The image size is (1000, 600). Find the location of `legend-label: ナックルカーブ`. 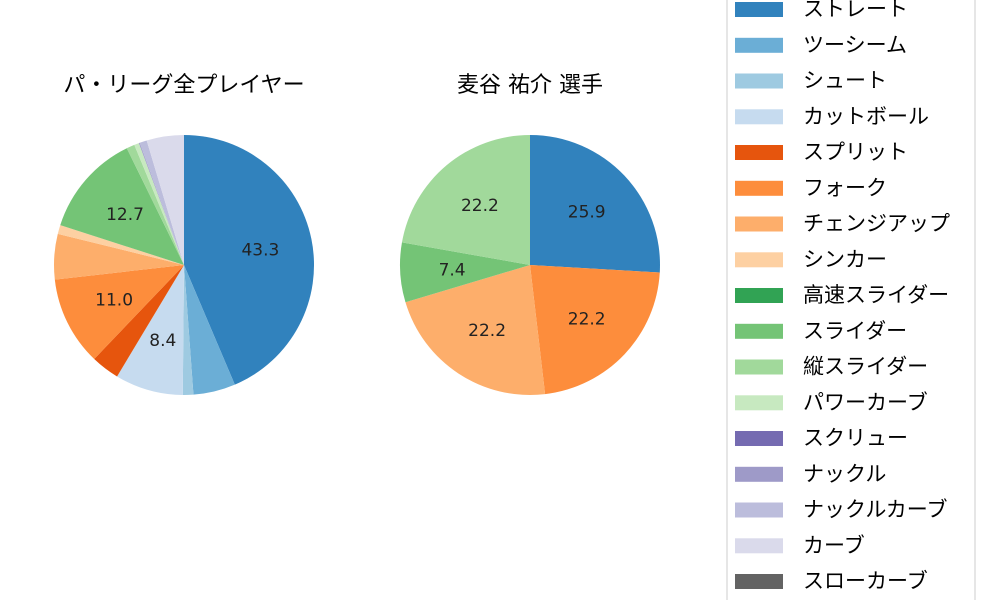

legend-label: ナックルカーブ is located at coordinates (875, 510).